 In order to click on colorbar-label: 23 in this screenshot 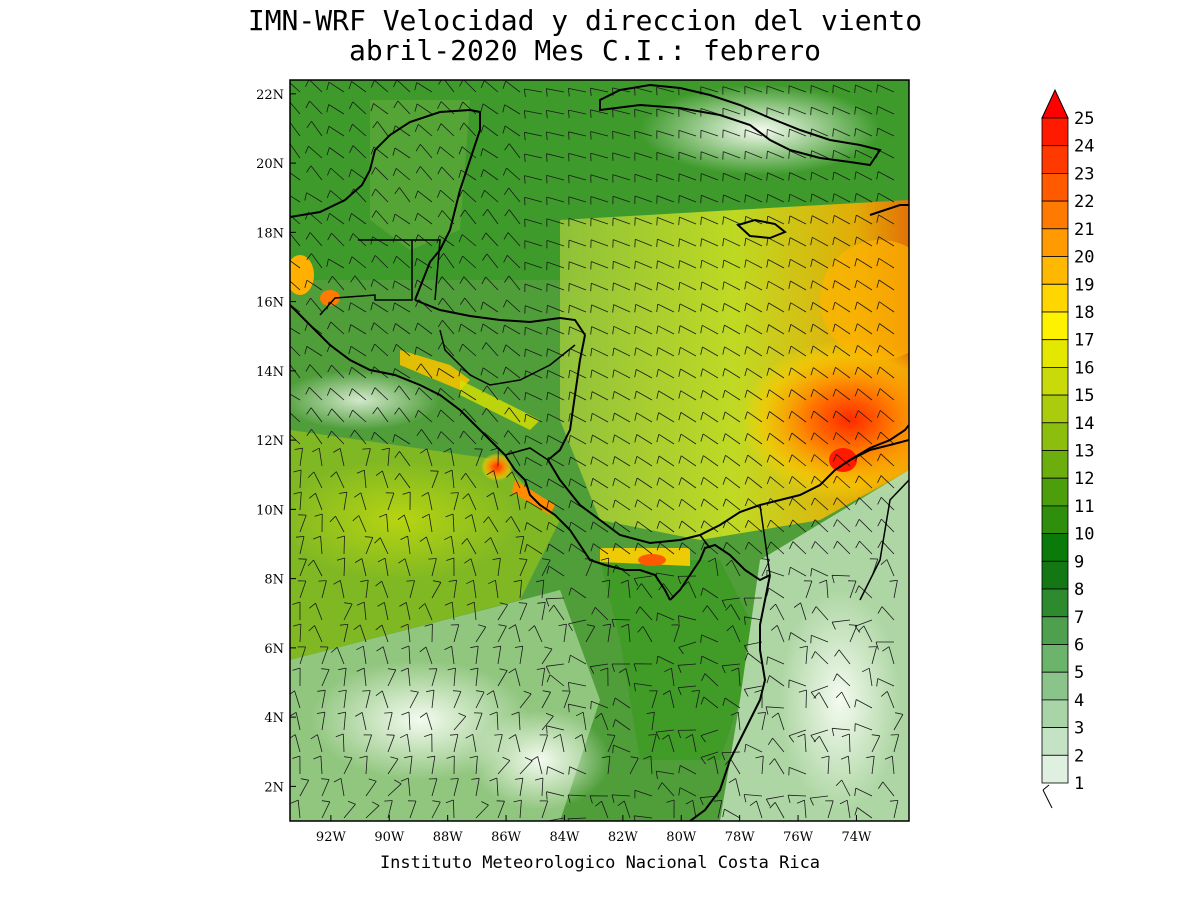, I will do `click(1084, 174)`.